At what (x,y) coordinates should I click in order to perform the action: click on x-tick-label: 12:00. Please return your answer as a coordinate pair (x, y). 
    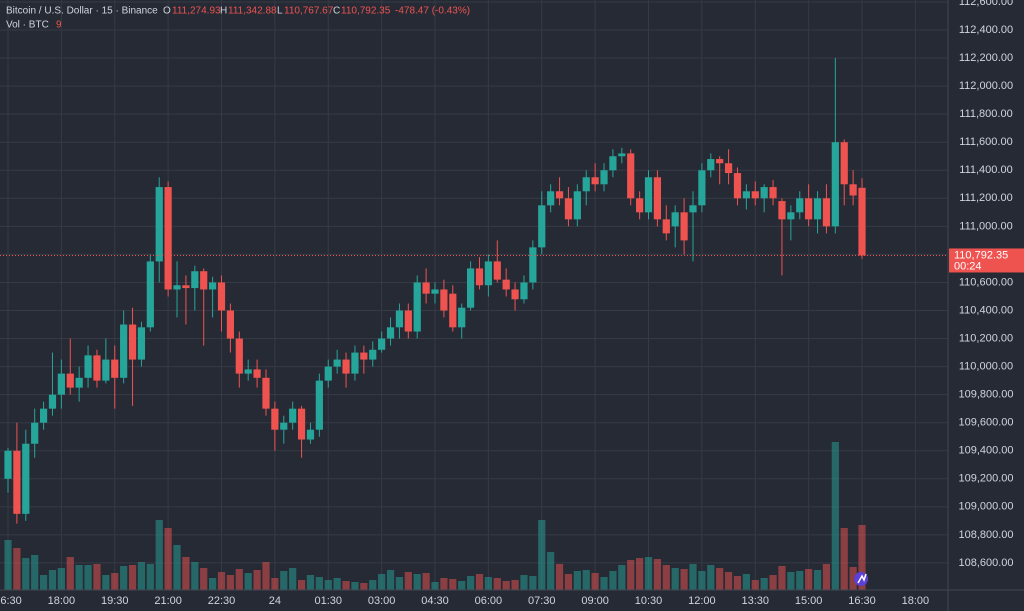
    Looking at the image, I should click on (702, 601).